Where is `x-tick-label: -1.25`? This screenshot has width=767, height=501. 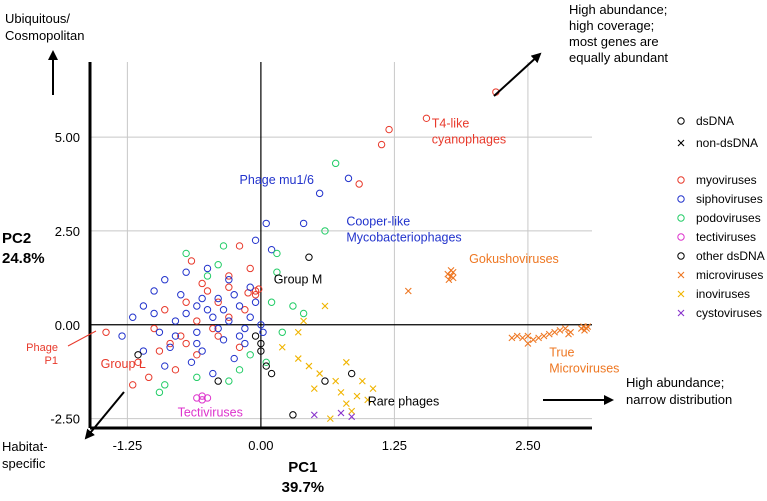
x-tick-label: -1.25 is located at coordinates (128, 445).